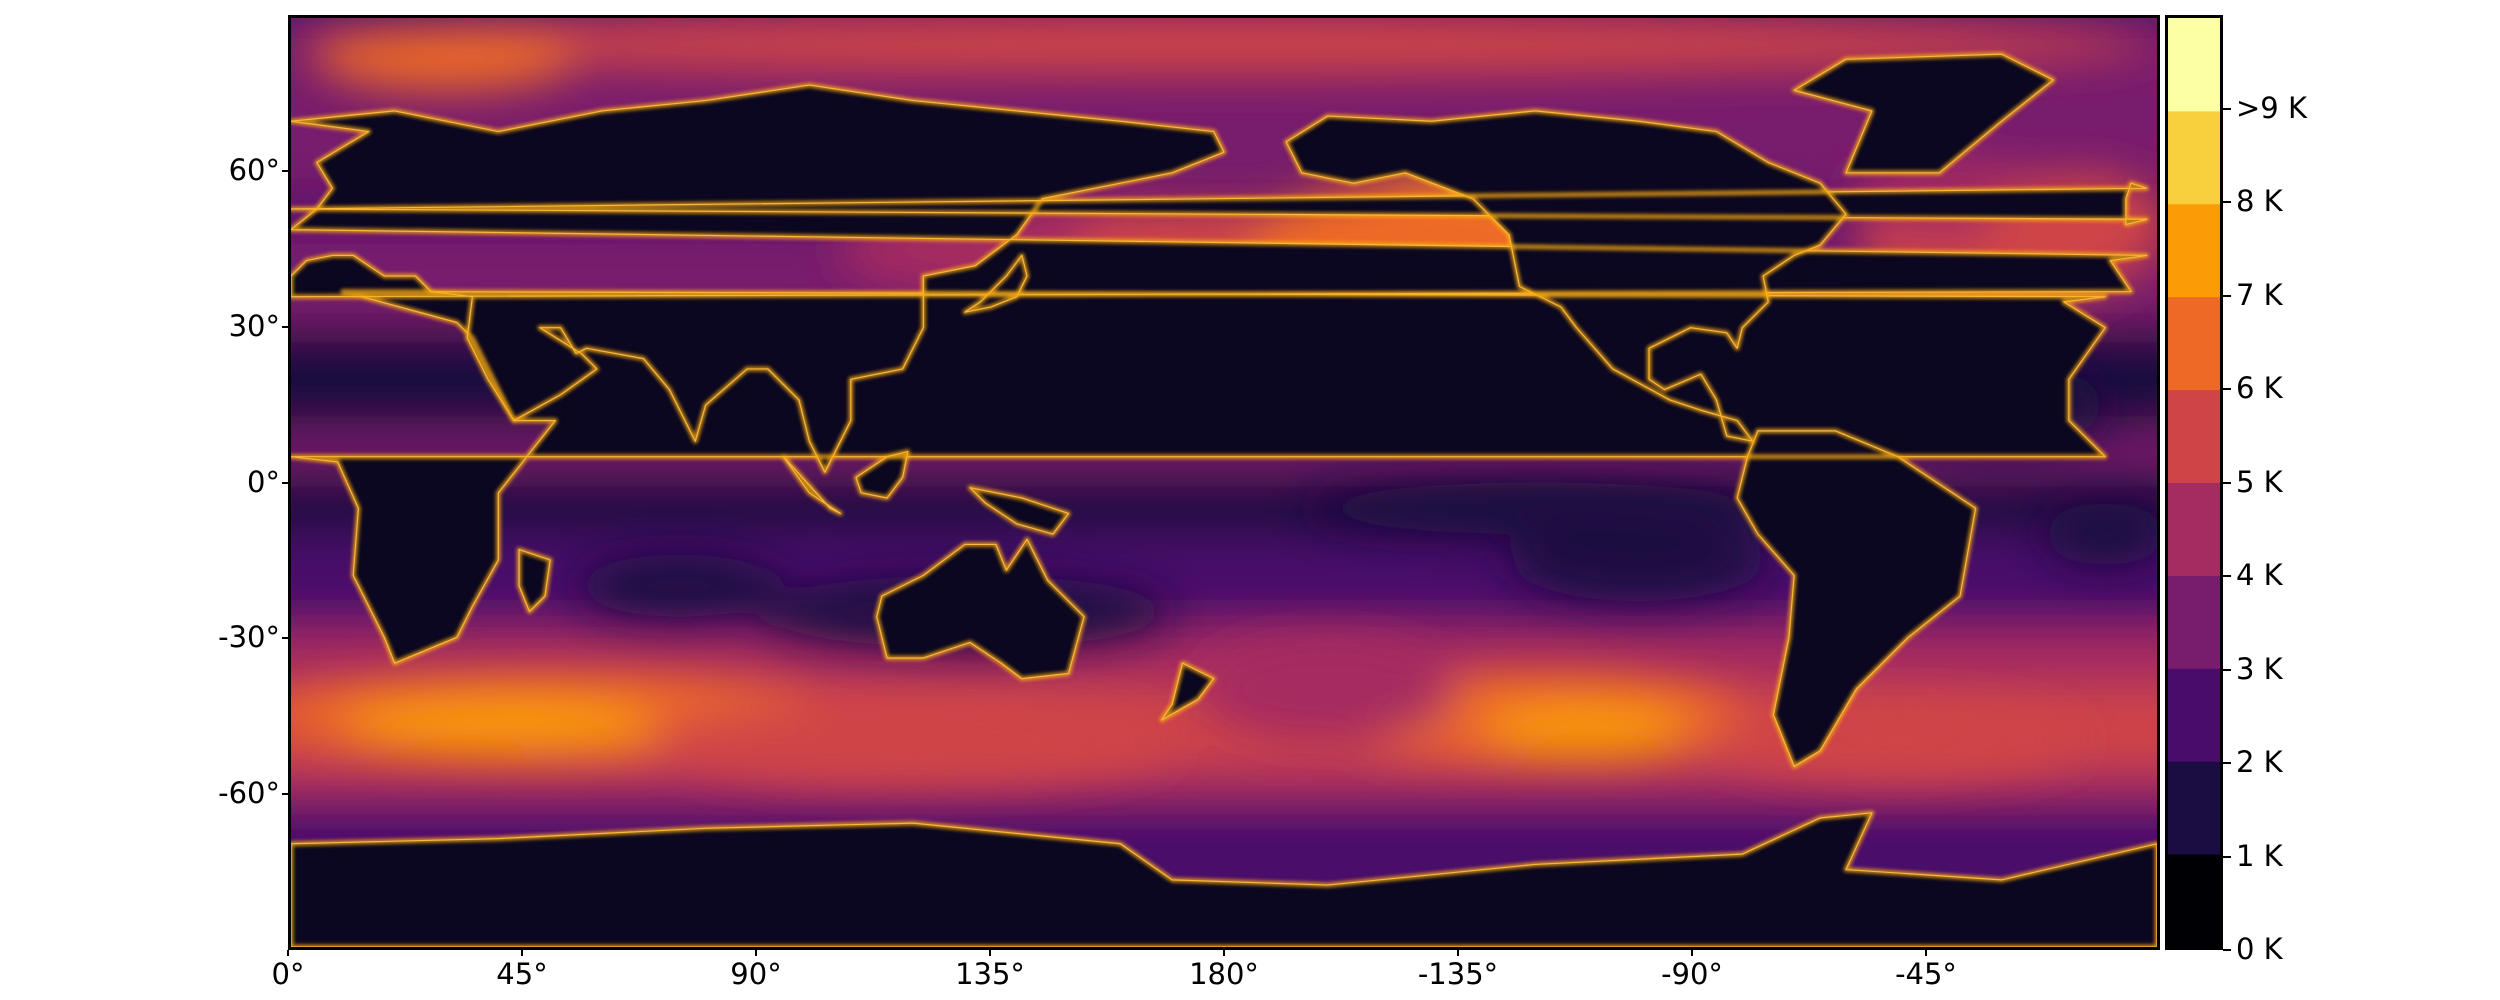  What do you see at coordinates (1566, 276) in the screenshot?
I see `coast-north-america` at bounding box center [1566, 276].